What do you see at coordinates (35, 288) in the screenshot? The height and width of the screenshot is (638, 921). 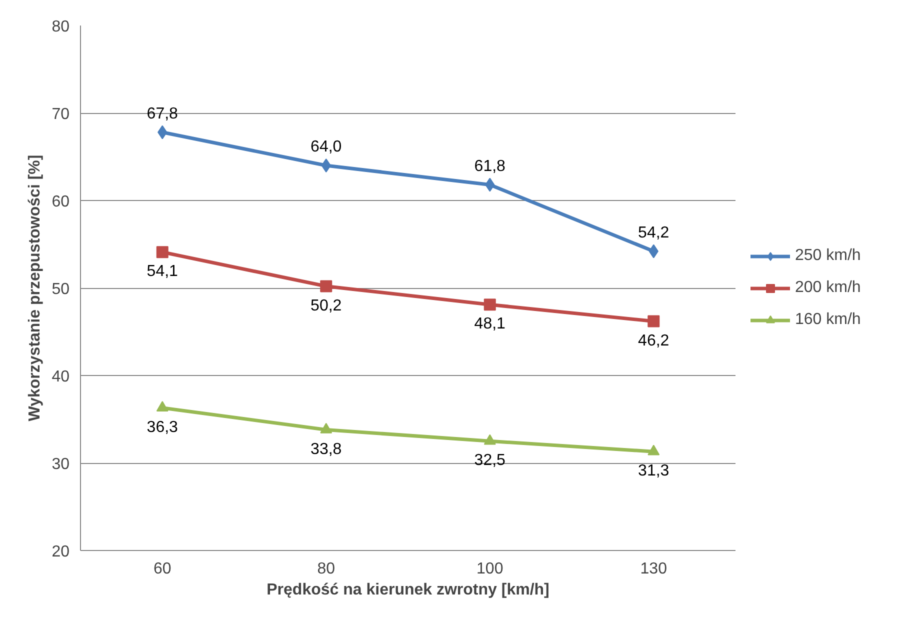 I see `y-axis-title: Wykorzystanie przepustowości [%]` at bounding box center [35, 288].